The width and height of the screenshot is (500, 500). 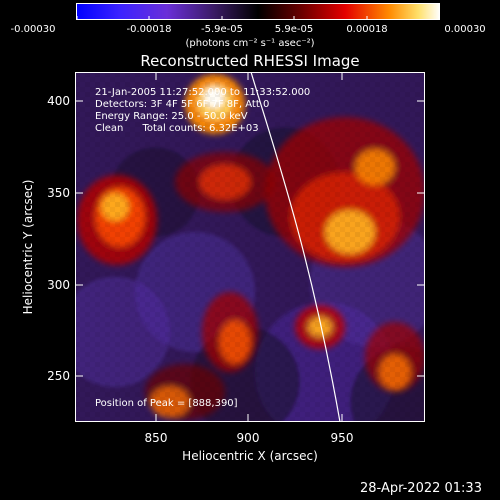 What do you see at coordinates (248, 438) in the screenshot?
I see `x-tick-label: 900` at bounding box center [248, 438].